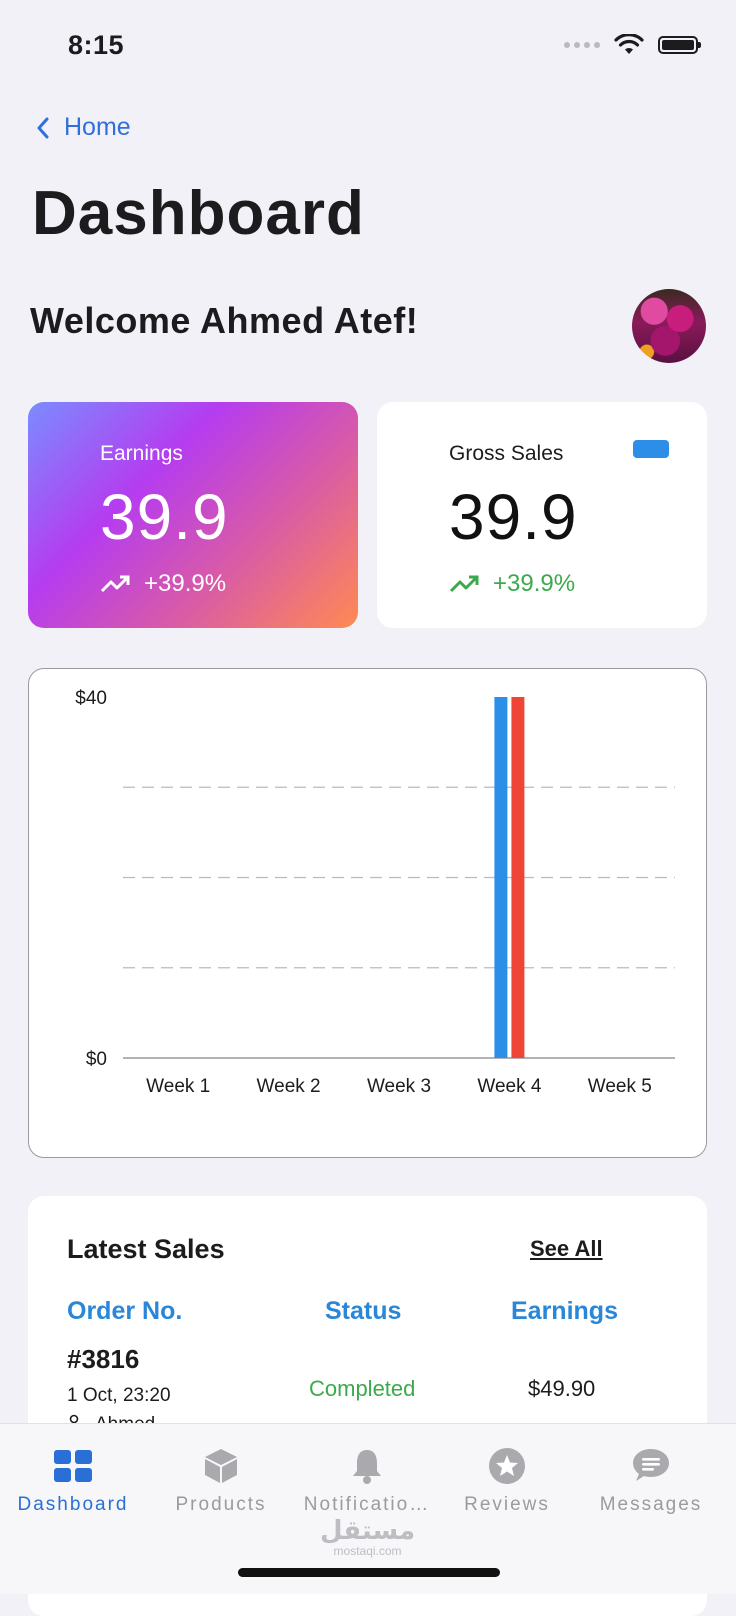 Image resolution: width=736 pixels, height=1616 pixels. I want to click on back-label: Home, so click(97, 127).